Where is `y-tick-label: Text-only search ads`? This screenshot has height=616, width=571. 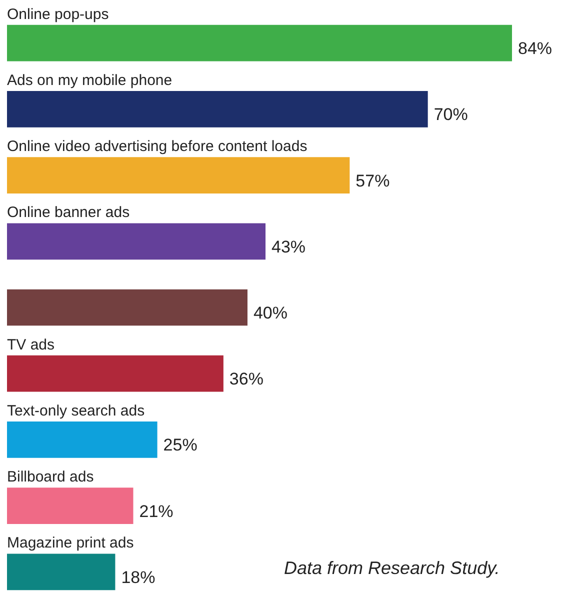
y-tick-label: Text-only search ads is located at coordinates (76, 411).